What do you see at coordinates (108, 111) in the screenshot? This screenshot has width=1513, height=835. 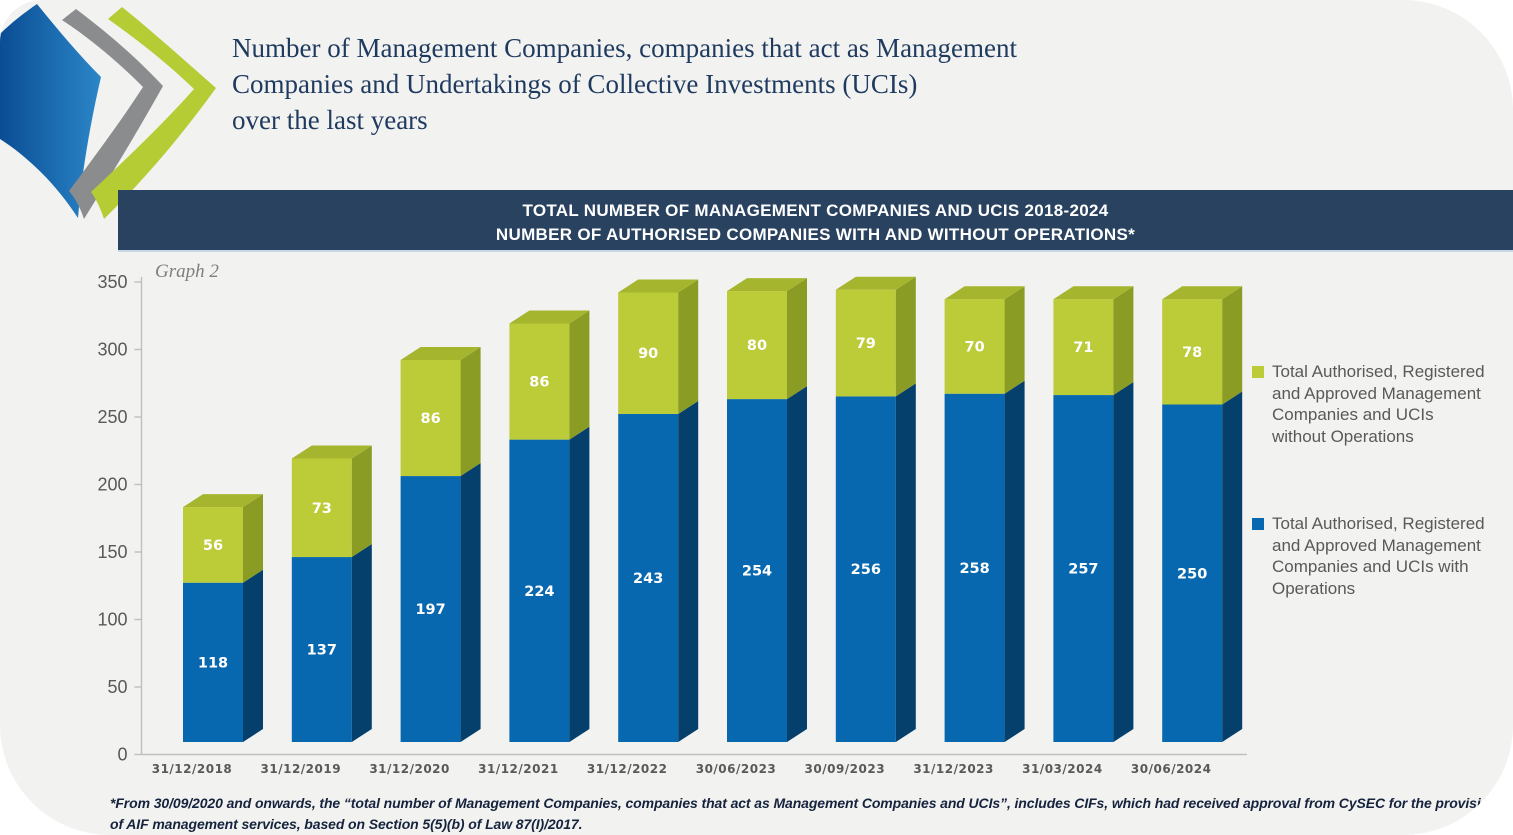 I see `cysec-logo` at bounding box center [108, 111].